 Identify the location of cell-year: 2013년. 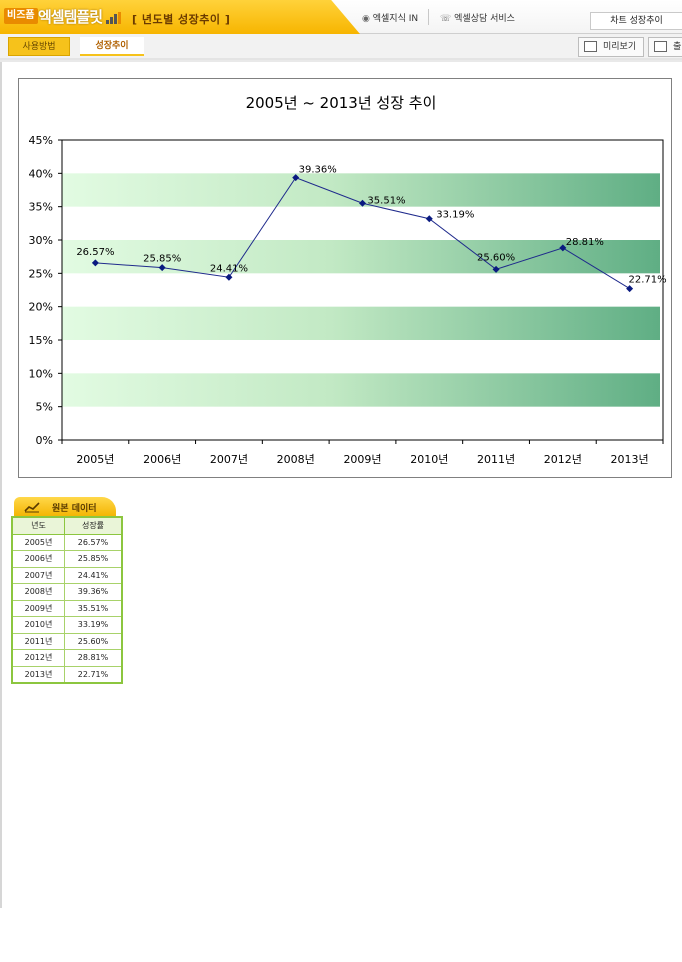
(38, 674).